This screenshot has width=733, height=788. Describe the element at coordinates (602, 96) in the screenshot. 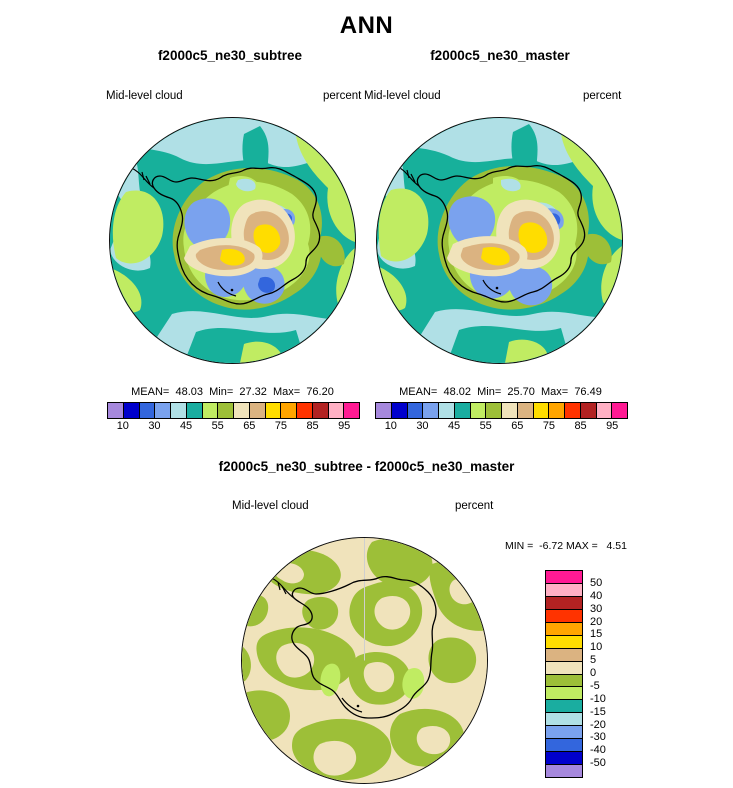

I see `right-units-label: percent` at that location.